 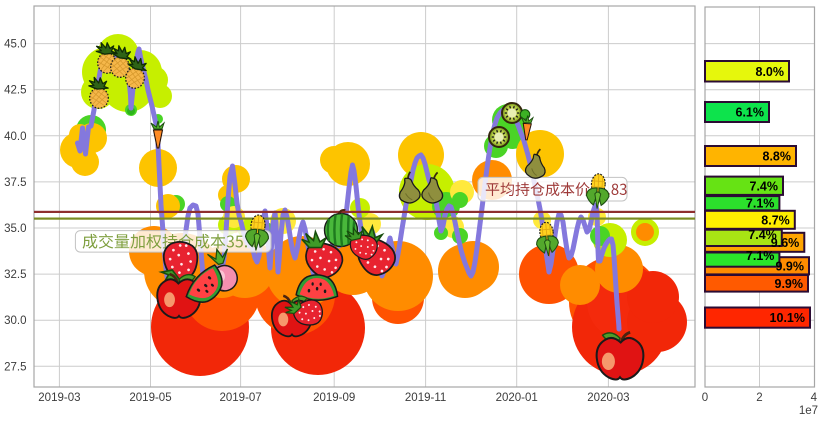 What do you see at coordinates (517, 398) in the screenshot?
I see `svg-text: 2020-01` at bounding box center [517, 398].